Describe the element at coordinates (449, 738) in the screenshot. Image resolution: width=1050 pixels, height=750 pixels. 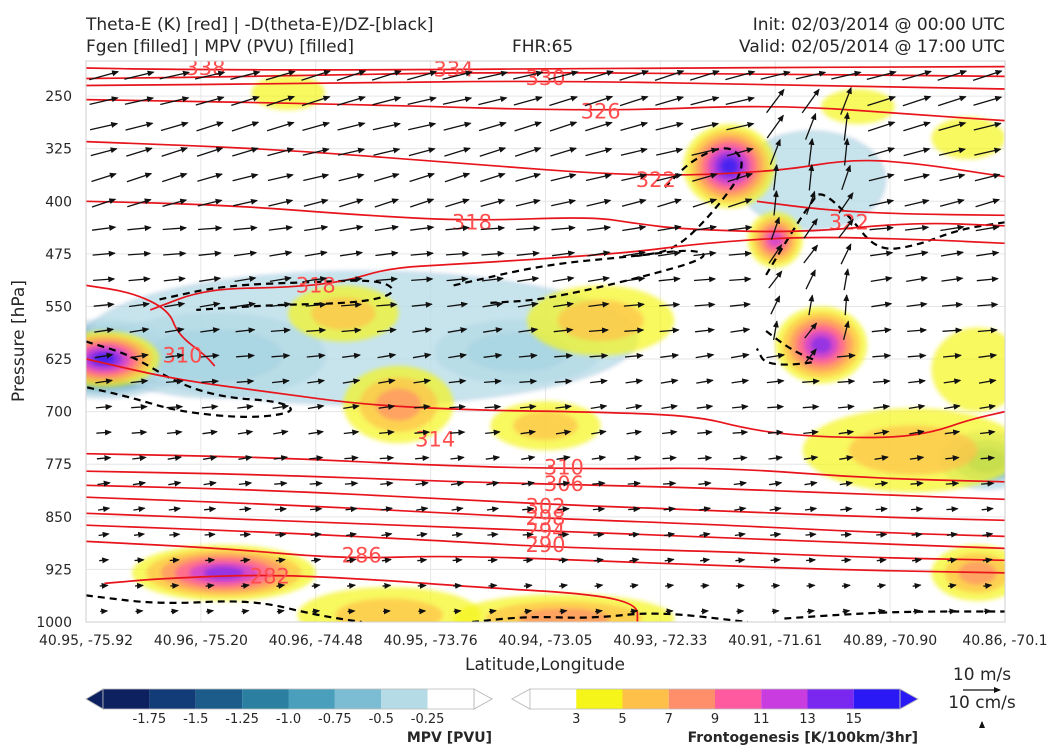
I see `mpv-colorbar-title: MPV [PVU]` at that location.